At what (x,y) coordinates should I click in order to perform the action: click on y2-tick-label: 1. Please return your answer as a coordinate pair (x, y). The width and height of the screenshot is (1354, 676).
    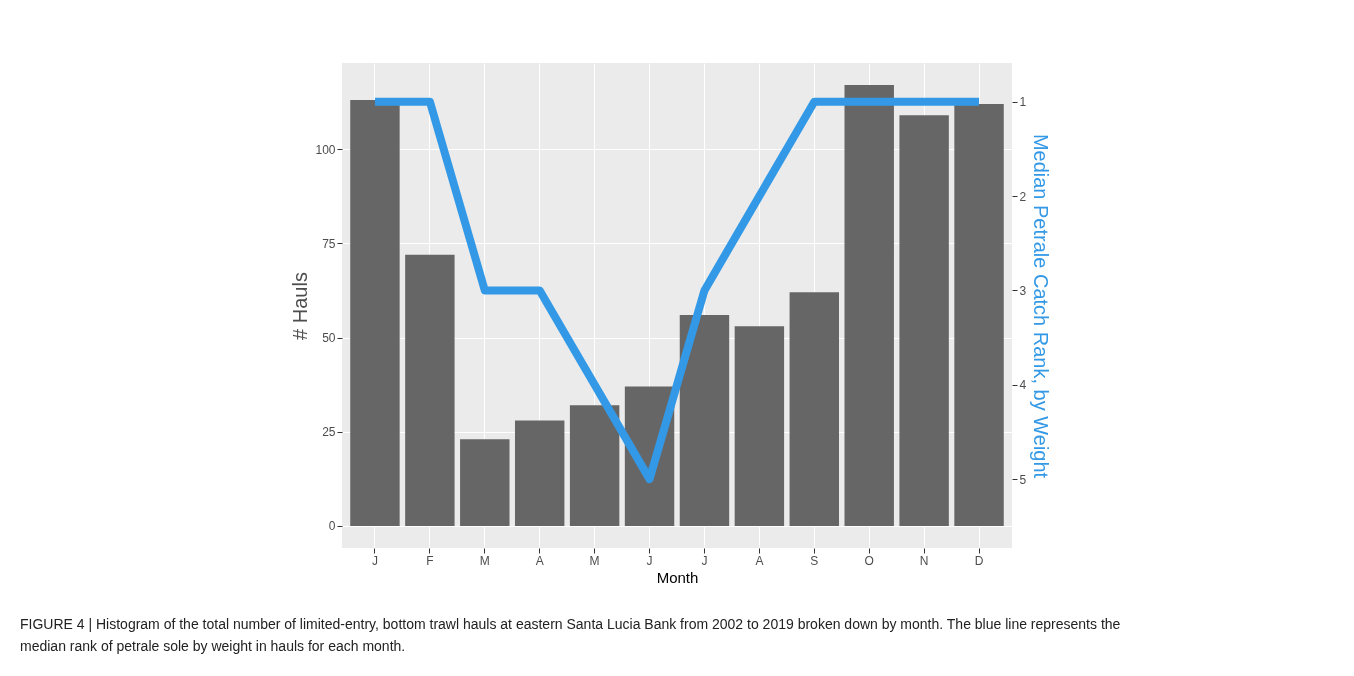
    Looking at the image, I should click on (1023, 102).